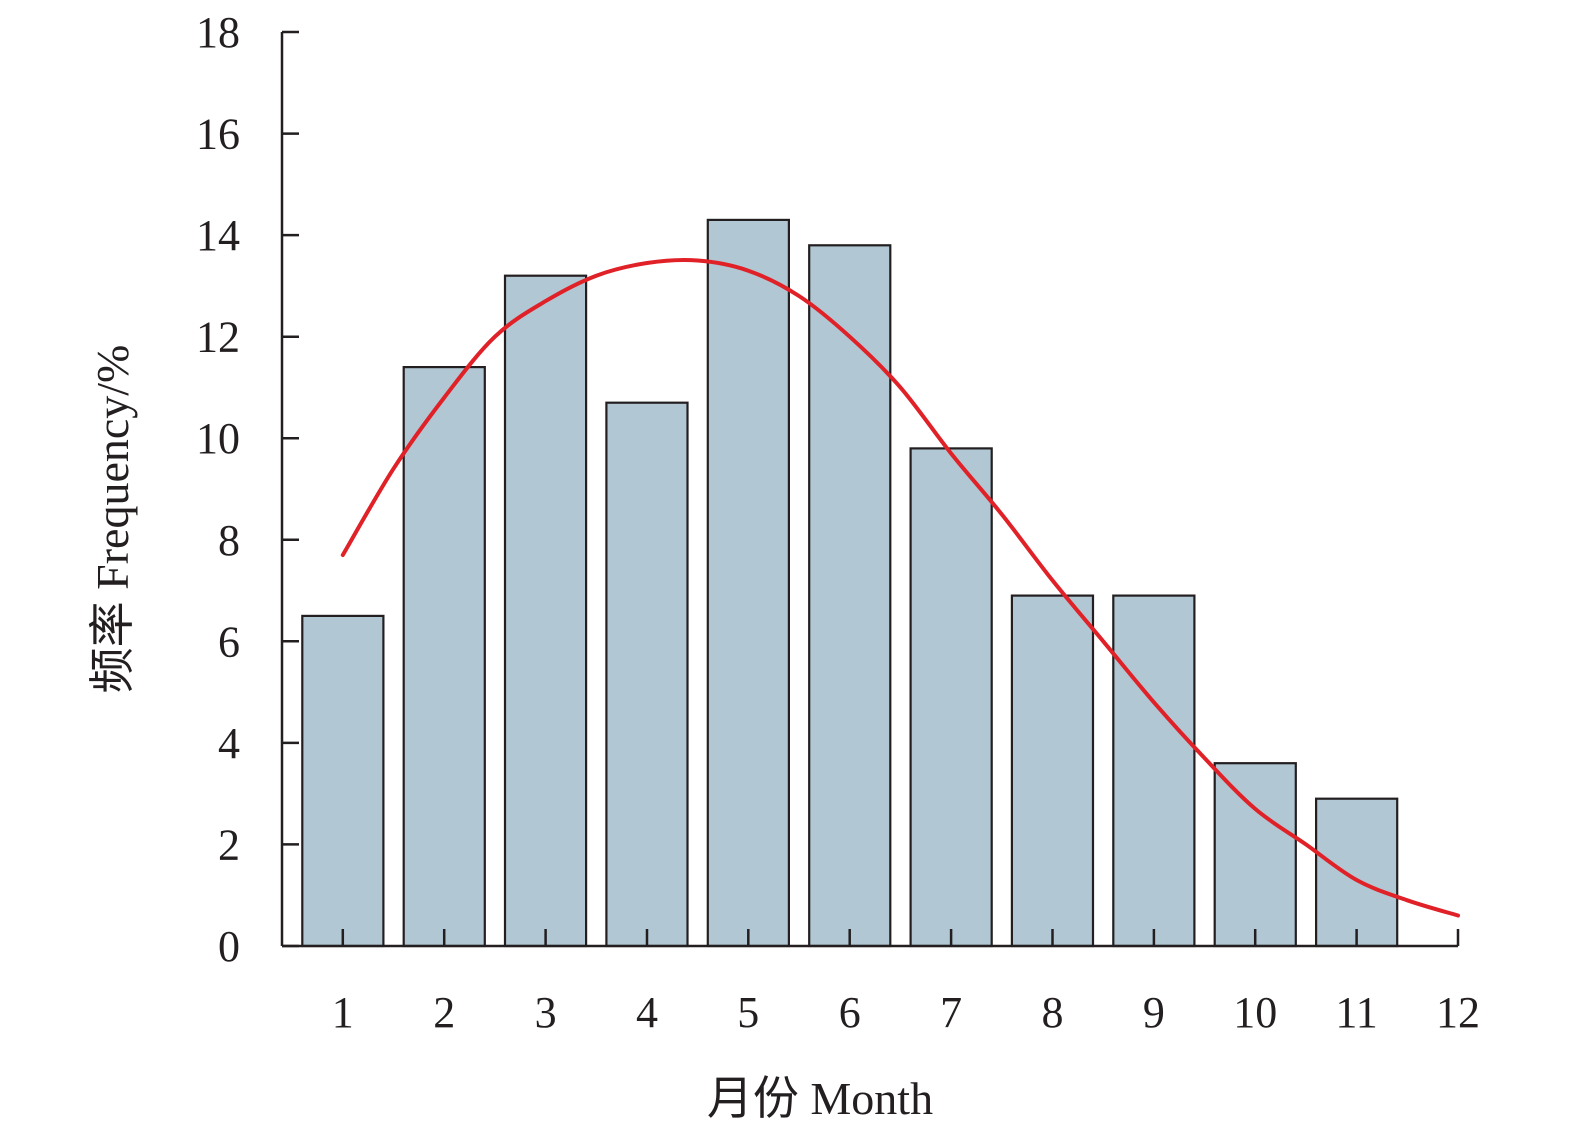 Image resolution: width=1575 pixels, height=1136 pixels. Describe the element at coordinates (906, 983) in the screenshot. I see `x-ticks-layer: 1 2 3 4 5 6 7 8 9 10 11 12` at that location.